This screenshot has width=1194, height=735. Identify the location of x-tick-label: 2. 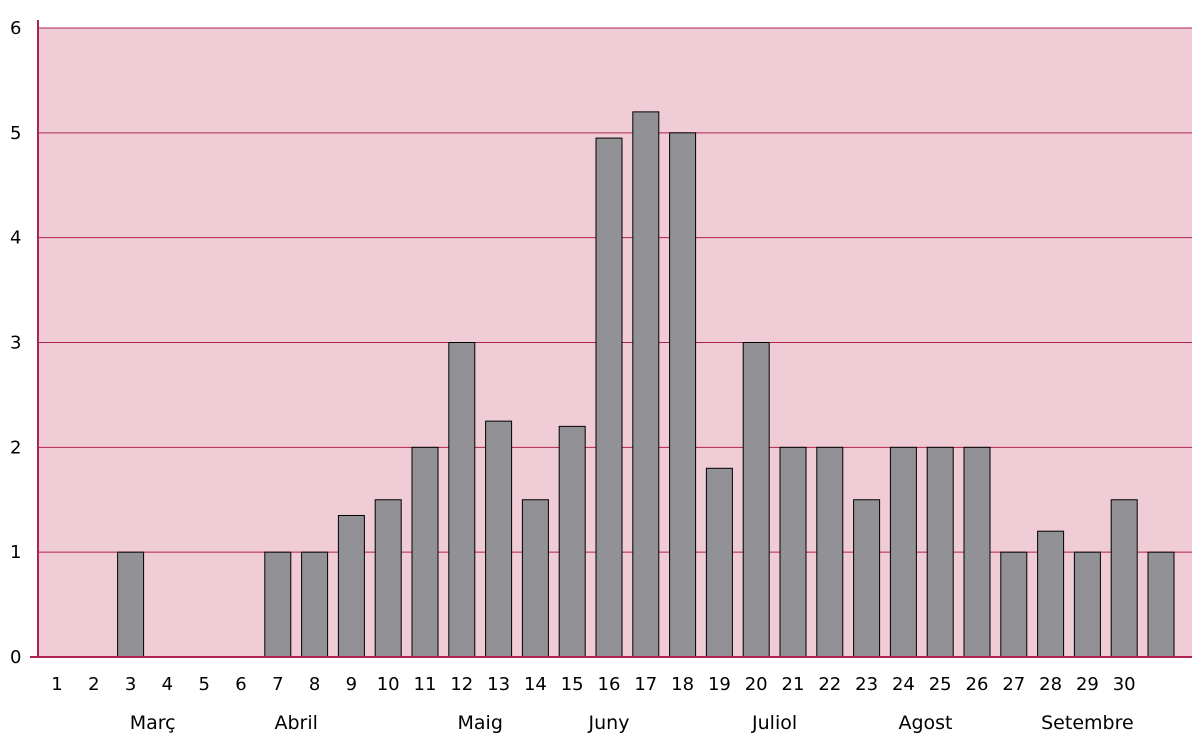
(93, 684).